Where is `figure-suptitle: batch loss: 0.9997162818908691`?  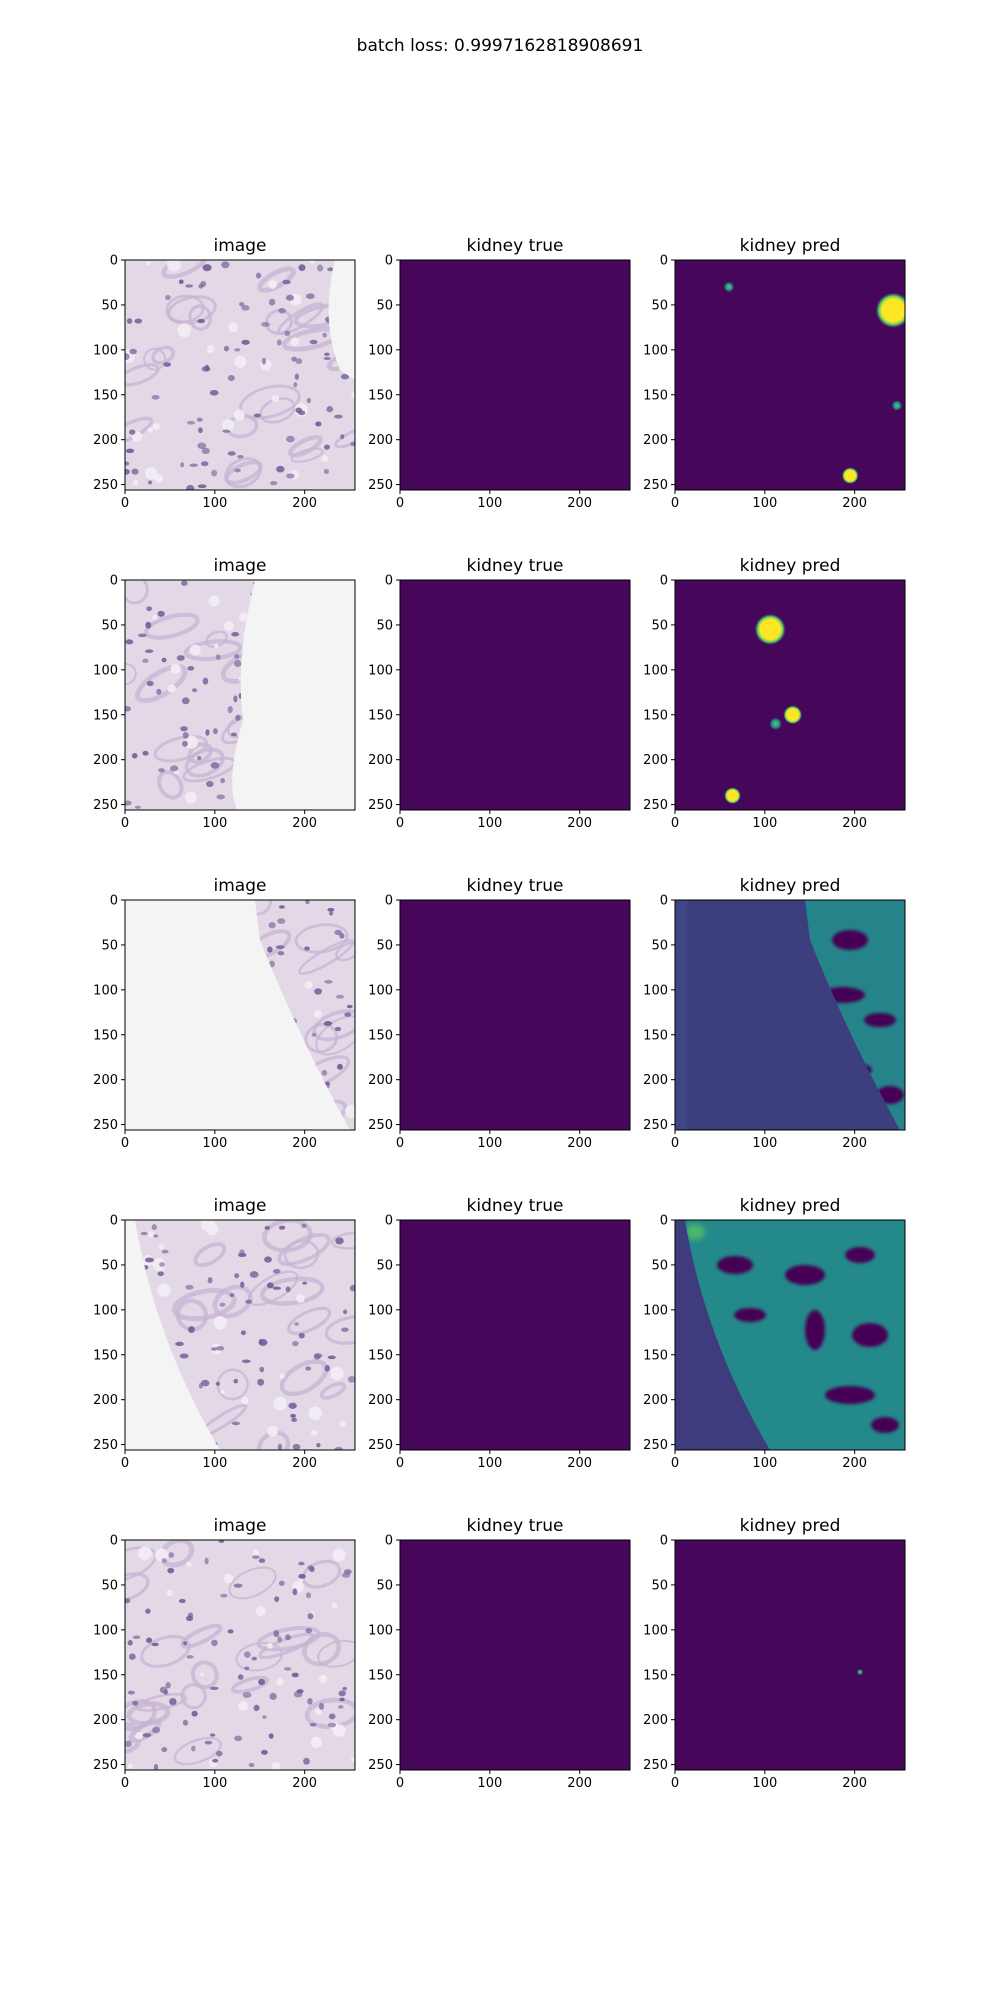
figure-suptitle: batch loss: 0.9997162818908691 is located at coordinates (500, 46).